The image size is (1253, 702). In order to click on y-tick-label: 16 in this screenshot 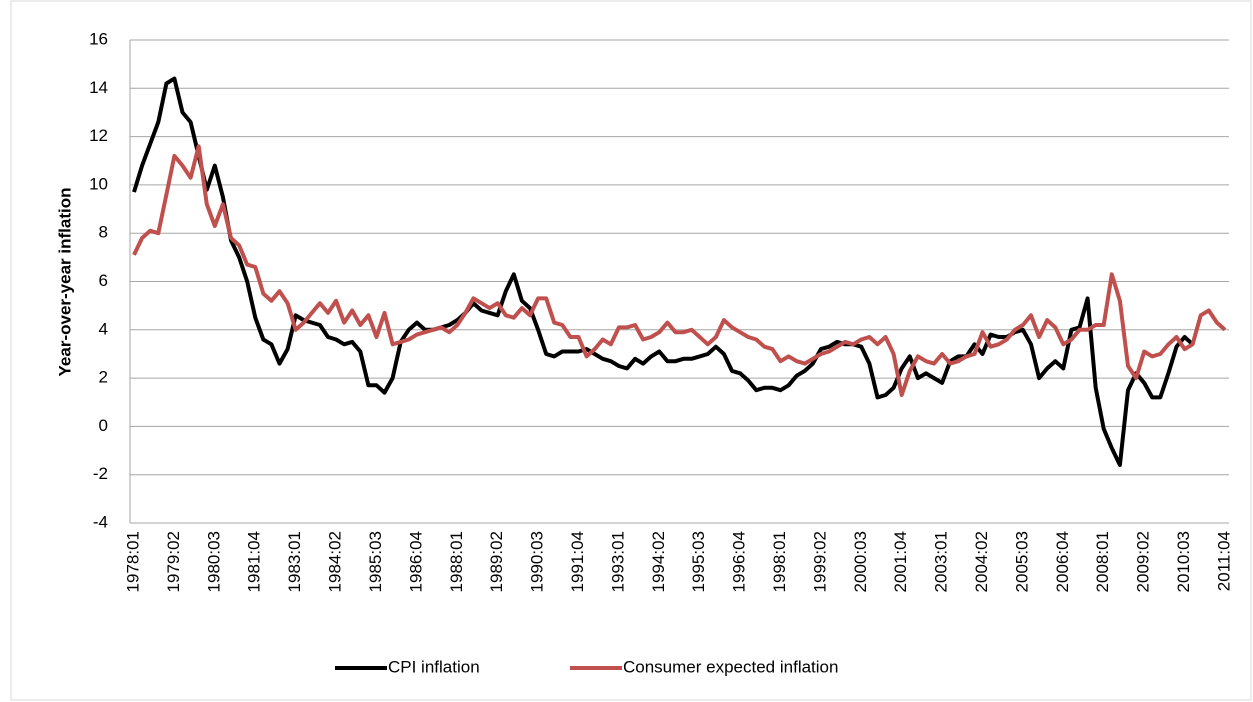, I will do `click(98, 38)`.